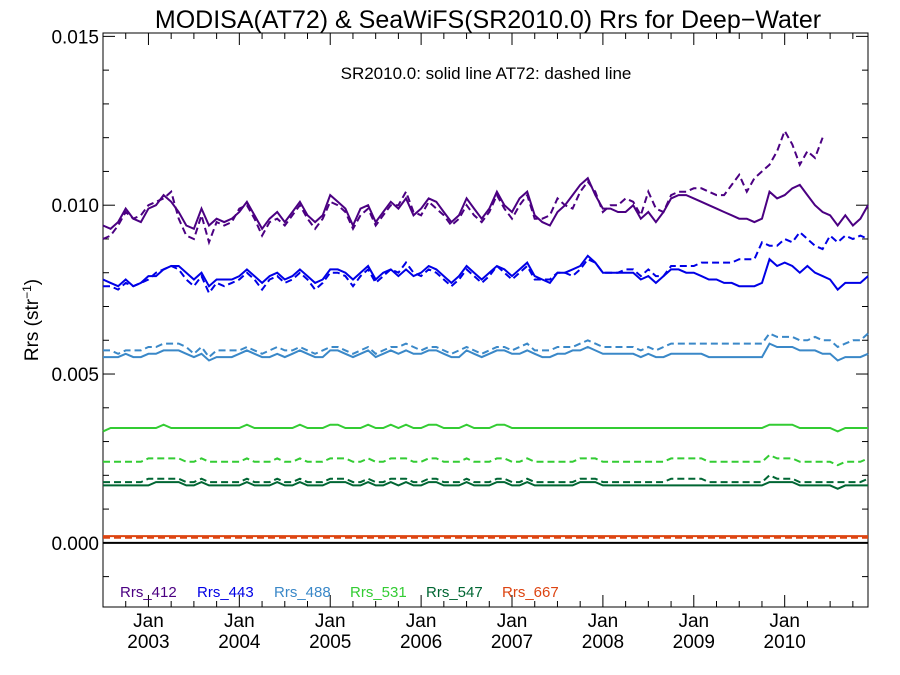 The image size is (900, 675). What do you see at coordinates (603, 642) in the screenshot?
I see `x-tick-year-label: 2008` at bounding box center [603, 642].